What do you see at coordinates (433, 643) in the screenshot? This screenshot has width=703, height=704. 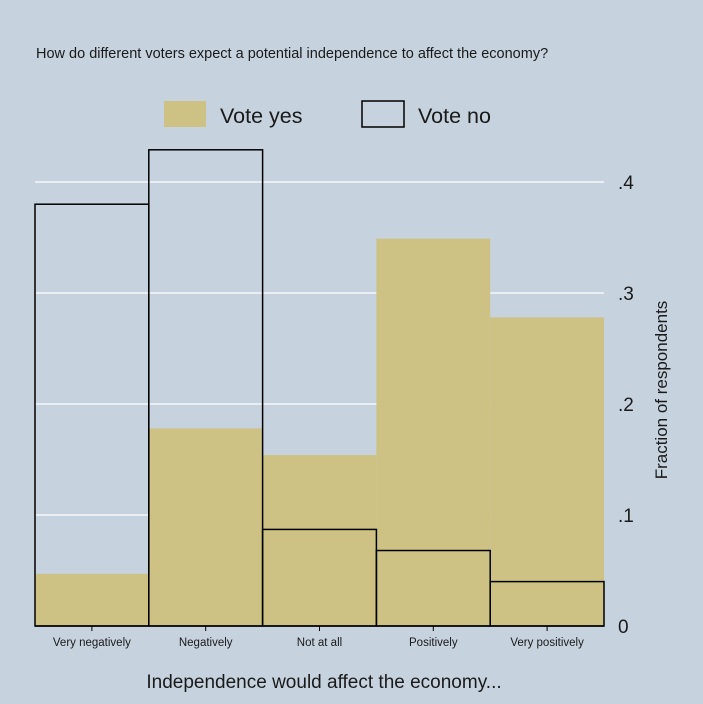 I see `x-tick-label: Positively` at bounding box center [433, 643].